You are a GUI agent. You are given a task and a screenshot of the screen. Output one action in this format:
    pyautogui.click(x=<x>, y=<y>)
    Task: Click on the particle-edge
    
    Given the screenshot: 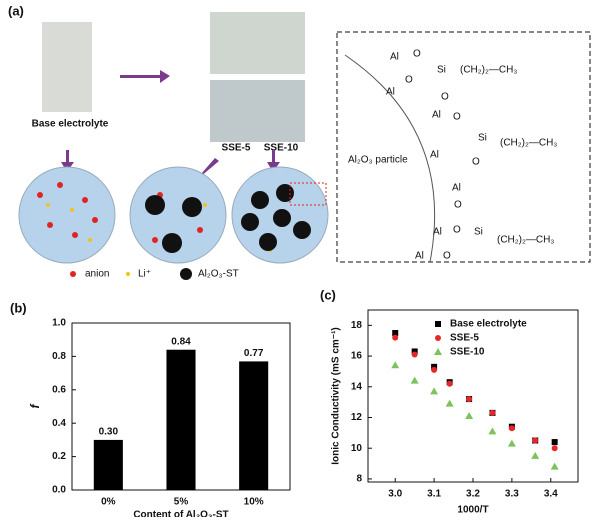 What is the action you would take?
    pyautogui.click(x=390, y=158)
    